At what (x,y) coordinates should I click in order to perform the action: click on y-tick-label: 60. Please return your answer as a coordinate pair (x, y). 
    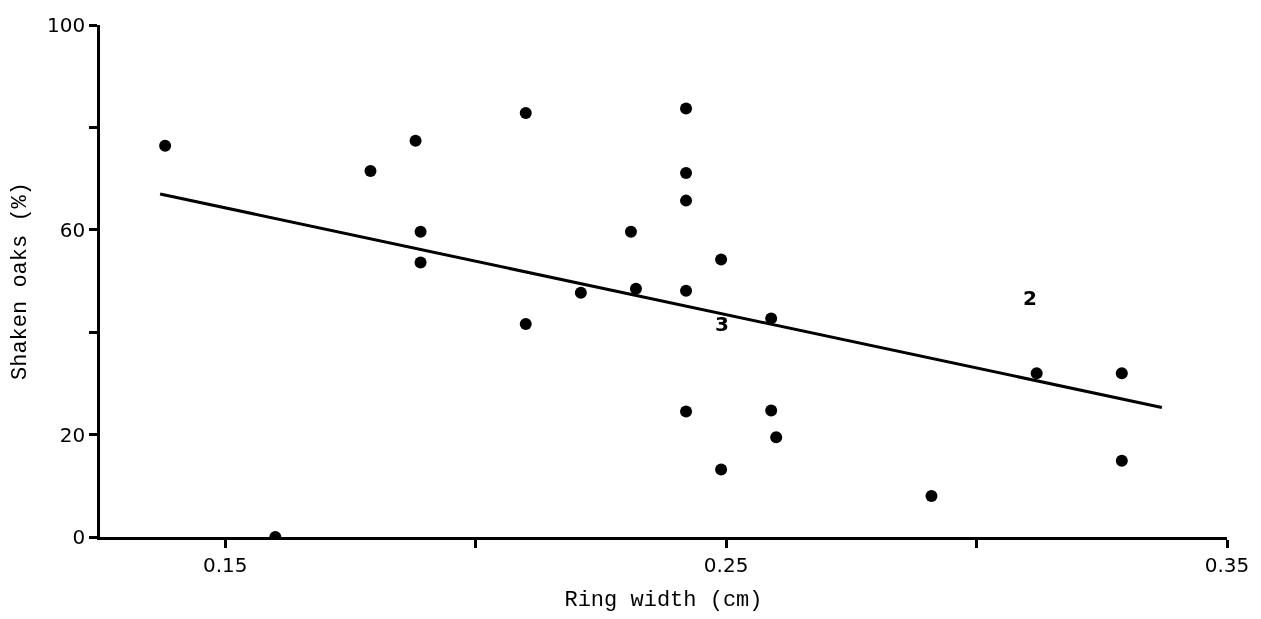
    Looking at the image, I should click on (72, 229).